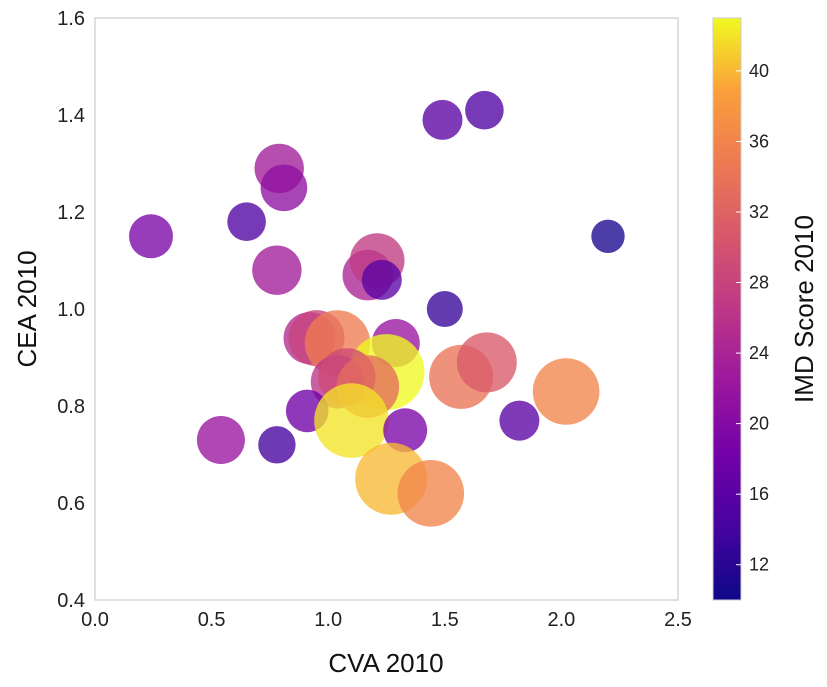 The image size is (827, 687). What do you see at coordinates (71, 116) in the screenshot?
I see `y-tick-label: 1.4` at bounding box center [71, 116].